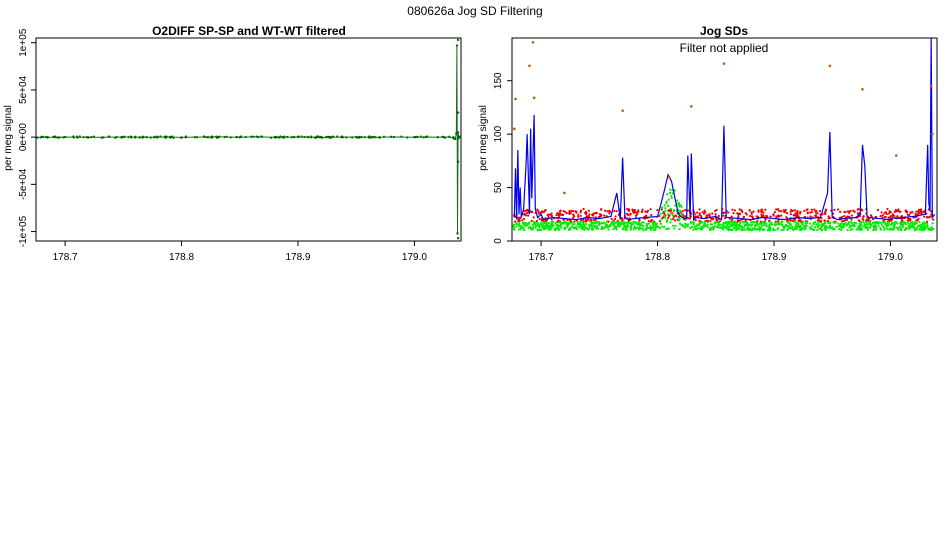 The width and height of the screenshot is (950, 550). Describe the element at coordinates (541, 257) in the screenshot. I see `chart-right-xtick-label: 178.7` at that location.